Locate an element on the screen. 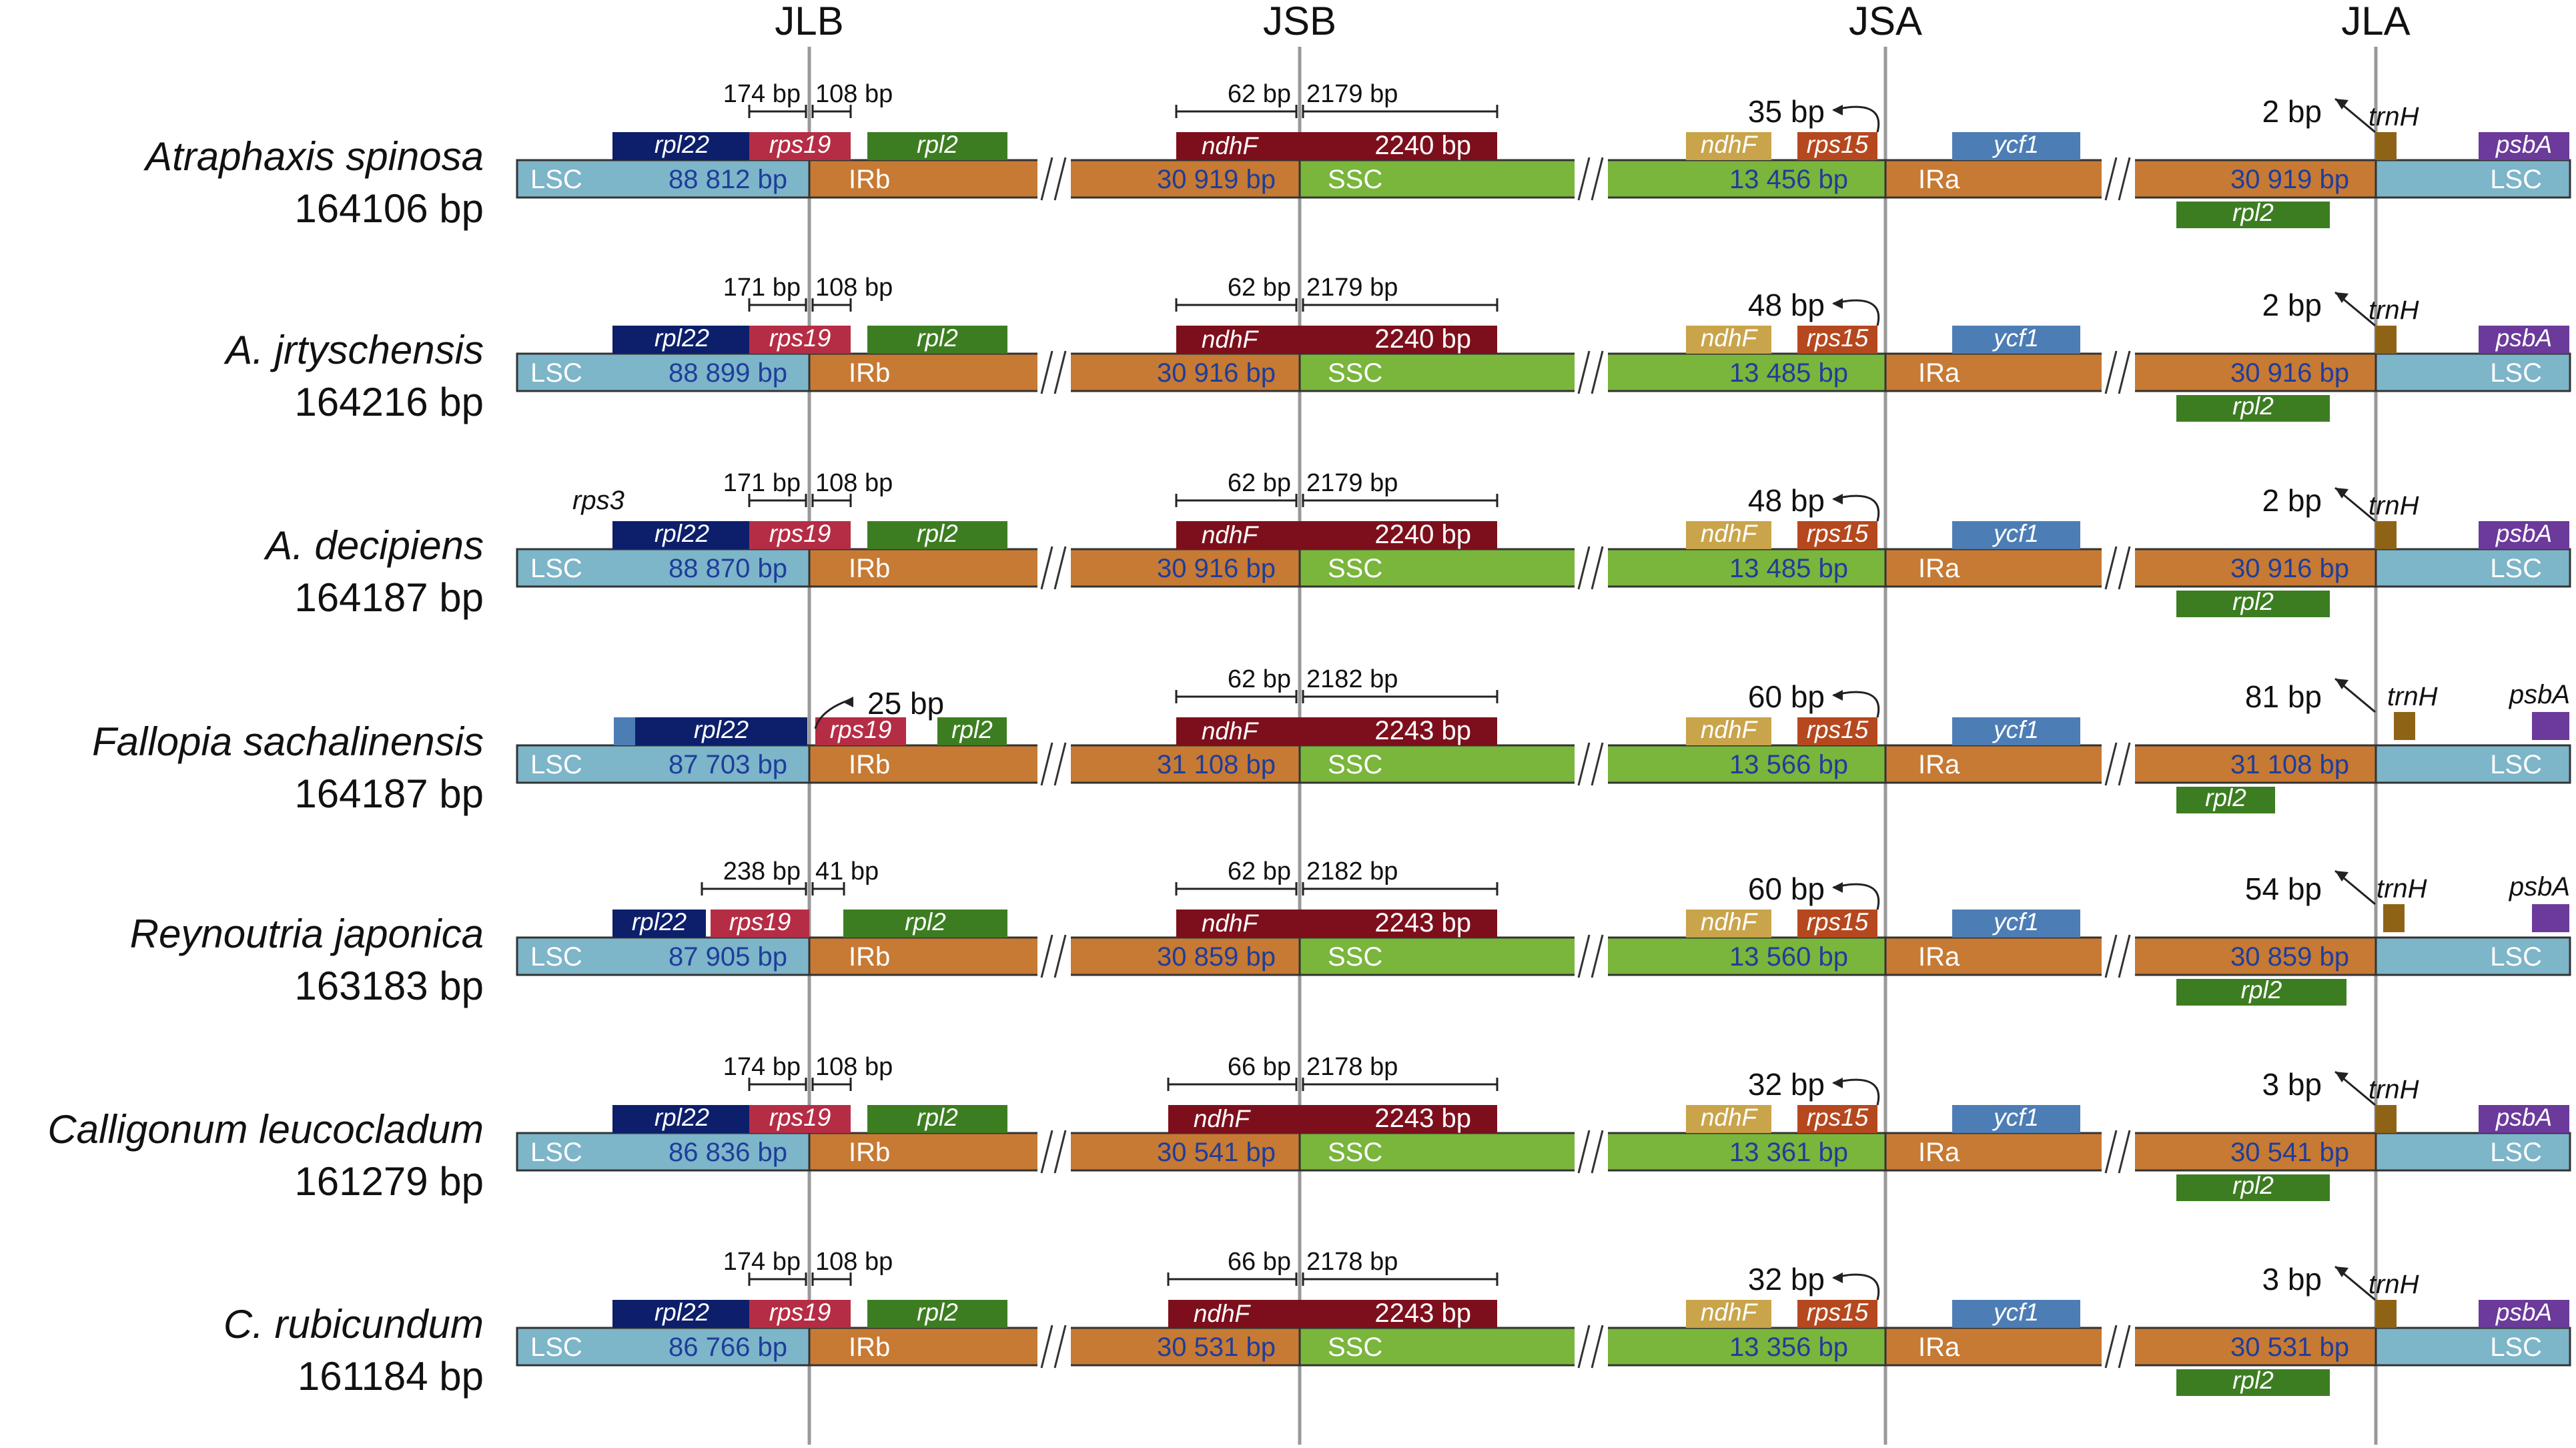  jlb-left-distance: 174 bp is located at coordinates (762, 1262).